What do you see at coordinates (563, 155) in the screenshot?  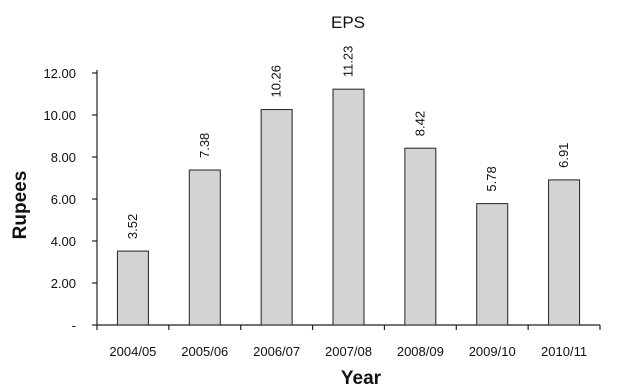 I see `data-label: 6.91` at bounding box center [563, 155].